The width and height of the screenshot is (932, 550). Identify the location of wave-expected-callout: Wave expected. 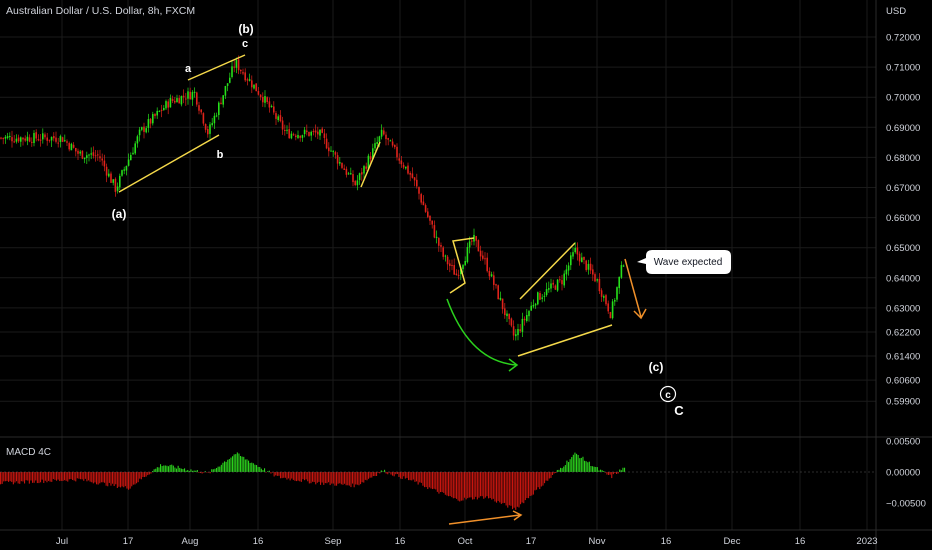
(684, 262).